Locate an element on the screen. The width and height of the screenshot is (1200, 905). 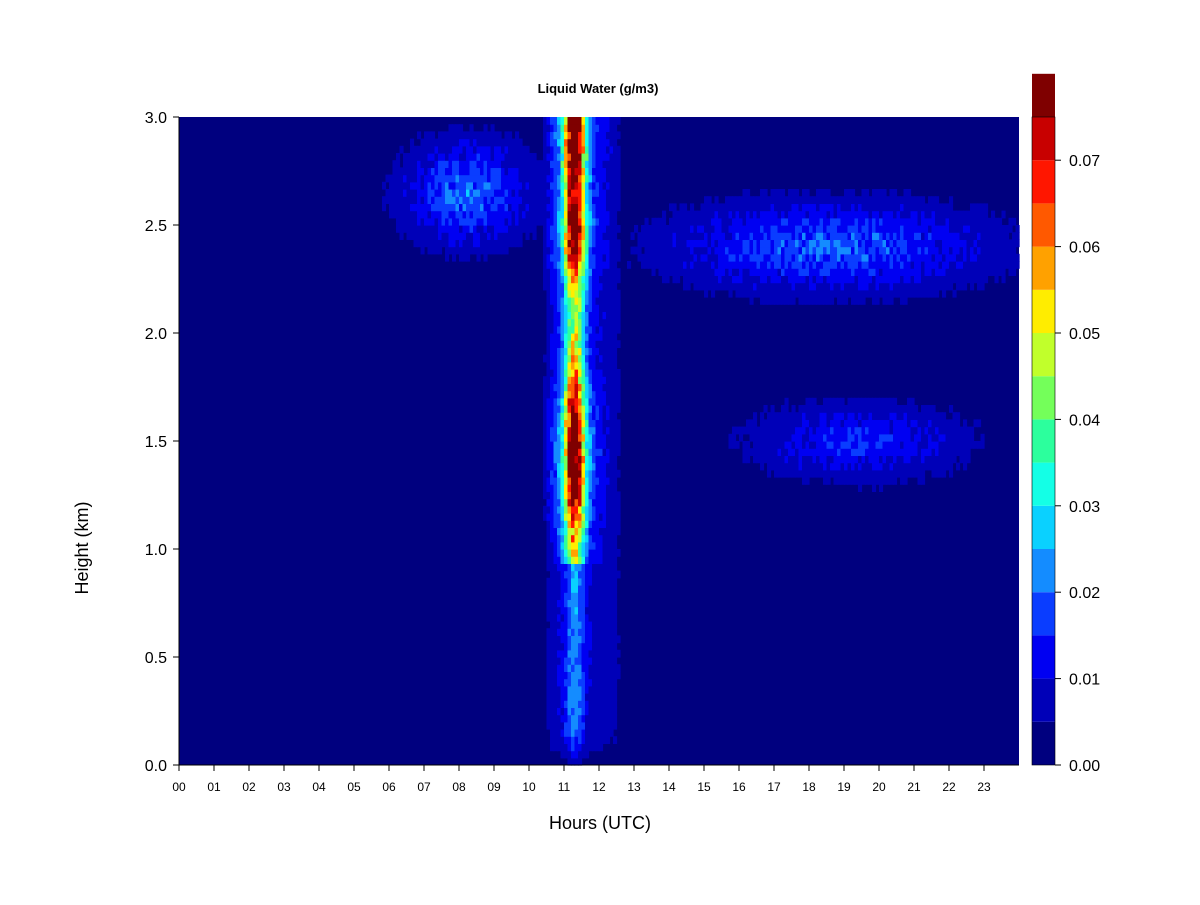
colorbar-swatch is located at coordinates (1043, 311).